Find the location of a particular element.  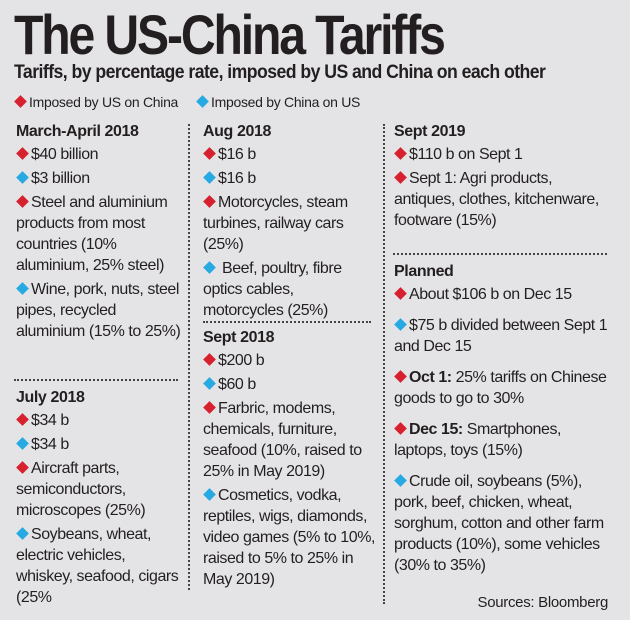

legend-item-china: Imposed by China on US is located at coordinates (278, 102).